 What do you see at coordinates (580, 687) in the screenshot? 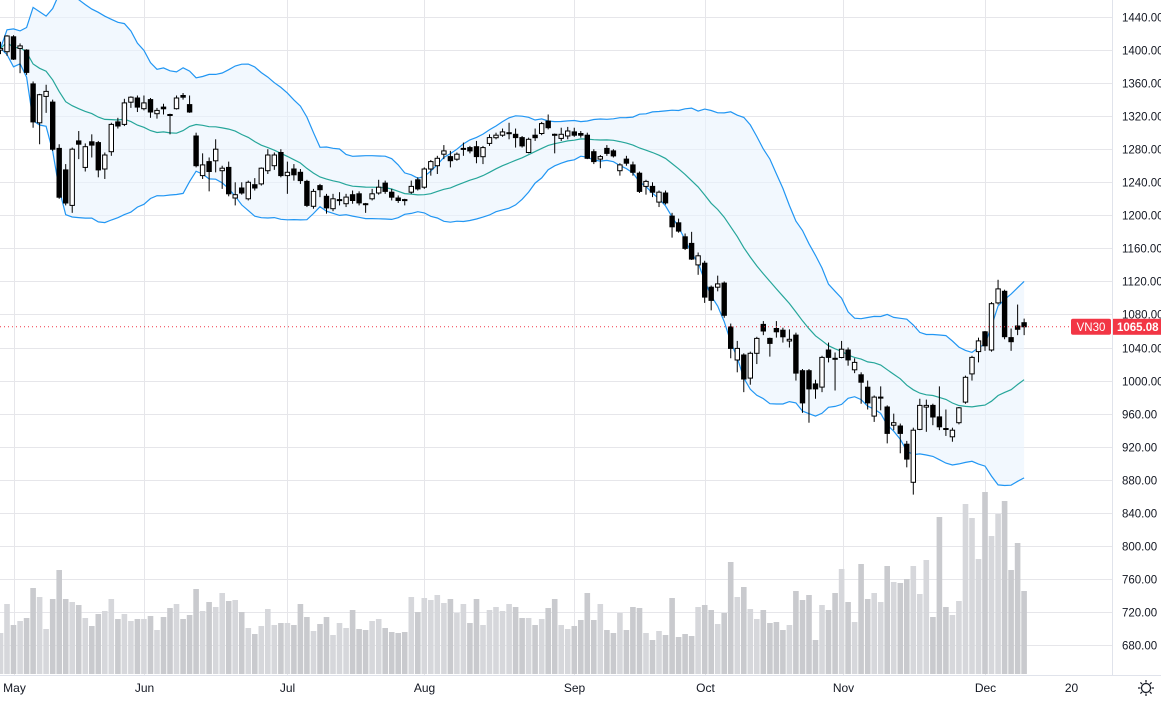
I see `time-axis` at bounding box center [580, 687].